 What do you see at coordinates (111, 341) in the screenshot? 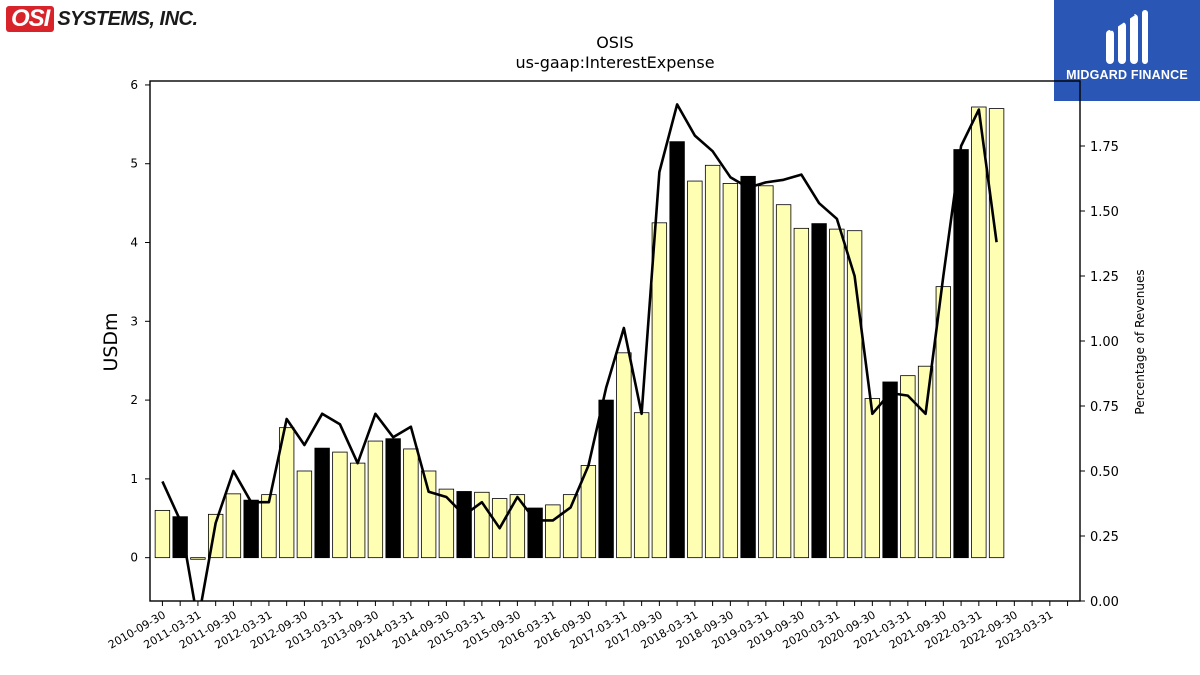
I see `y-axis-label: USDm` at bounding box center [111, 341].